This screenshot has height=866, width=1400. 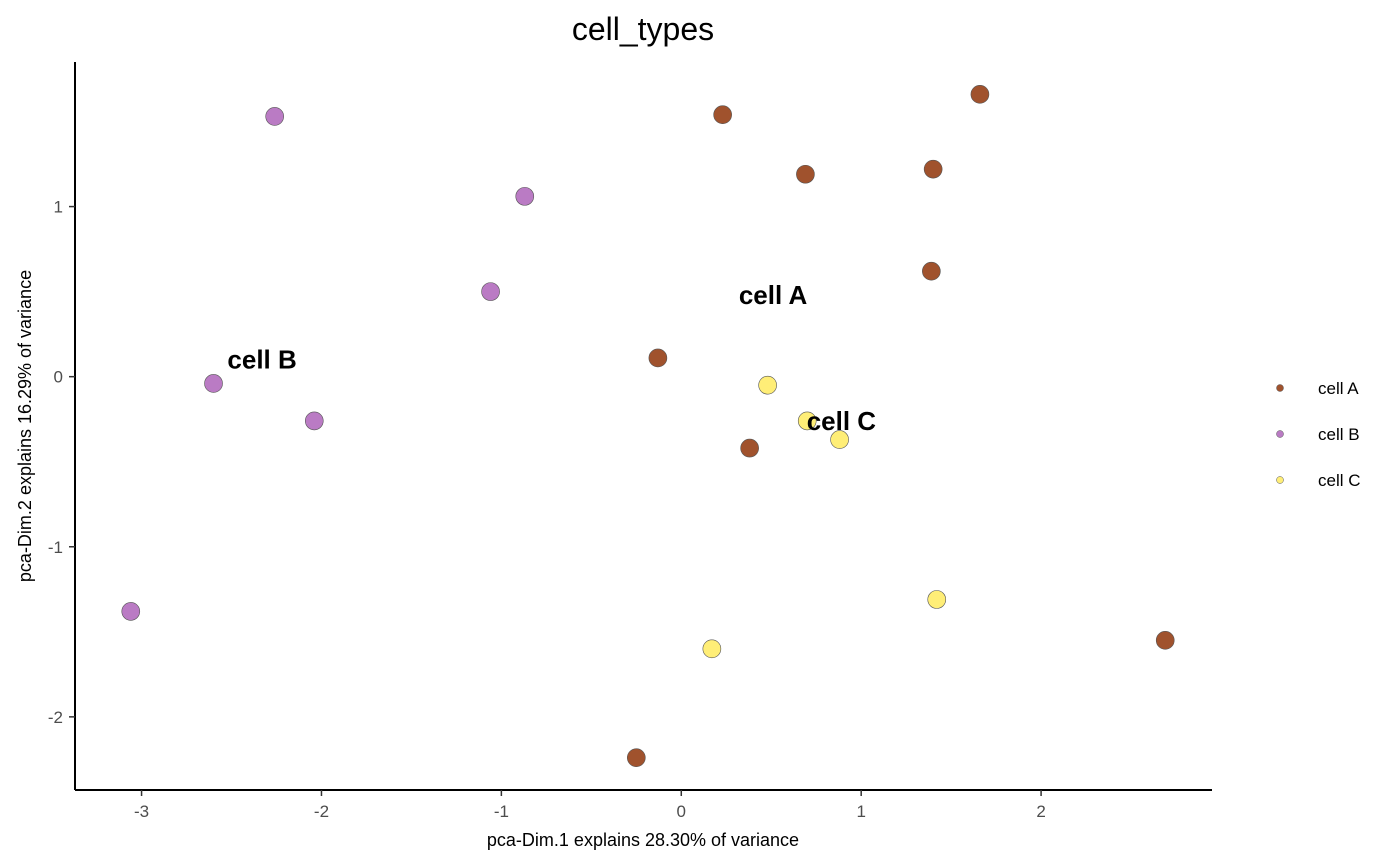 What do you see at coordinates (860, 811) in the screenshot?
I see `x-tick-label: 1` at bounding box center [860, 811].